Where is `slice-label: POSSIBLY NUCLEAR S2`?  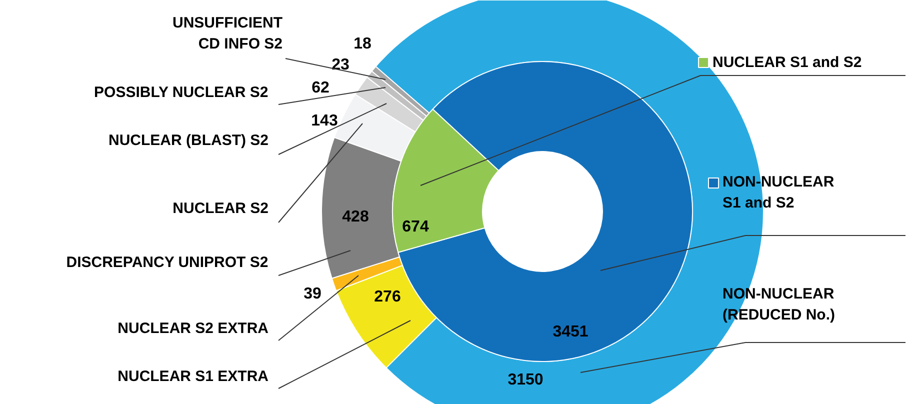 slice-label: POSSIBLY NUCLEAR S2 is located at coordinates (181, 92).